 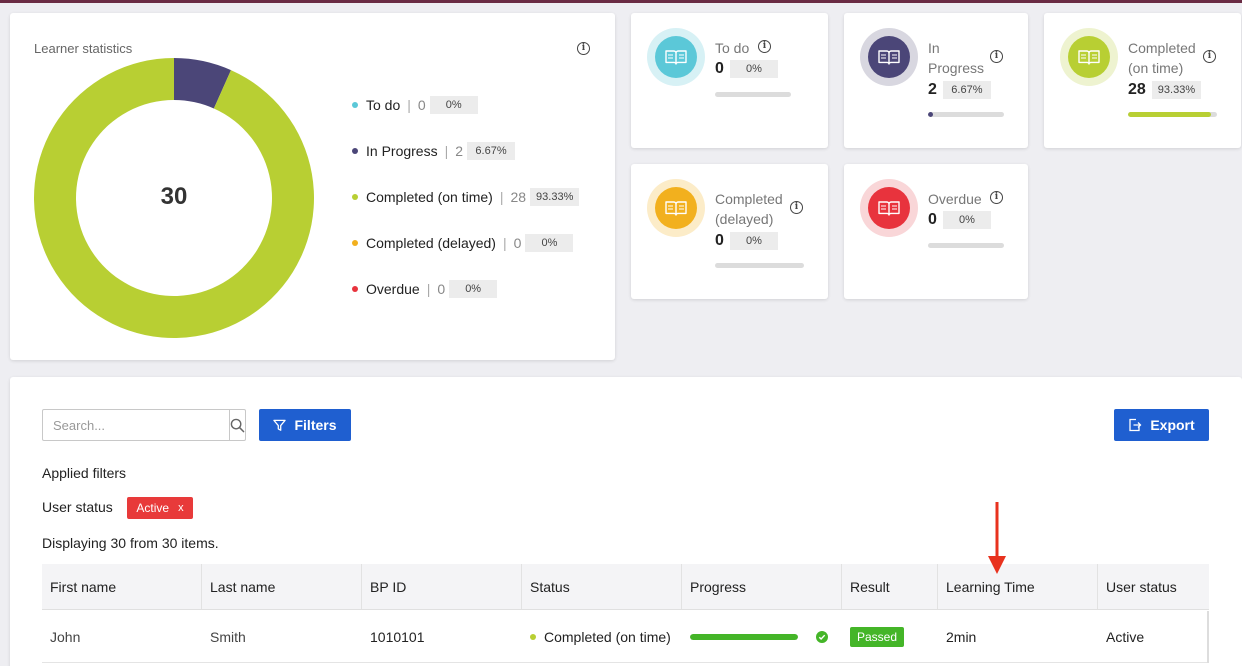 I want to click on column-header: Progress, so click(x=762, y=586).